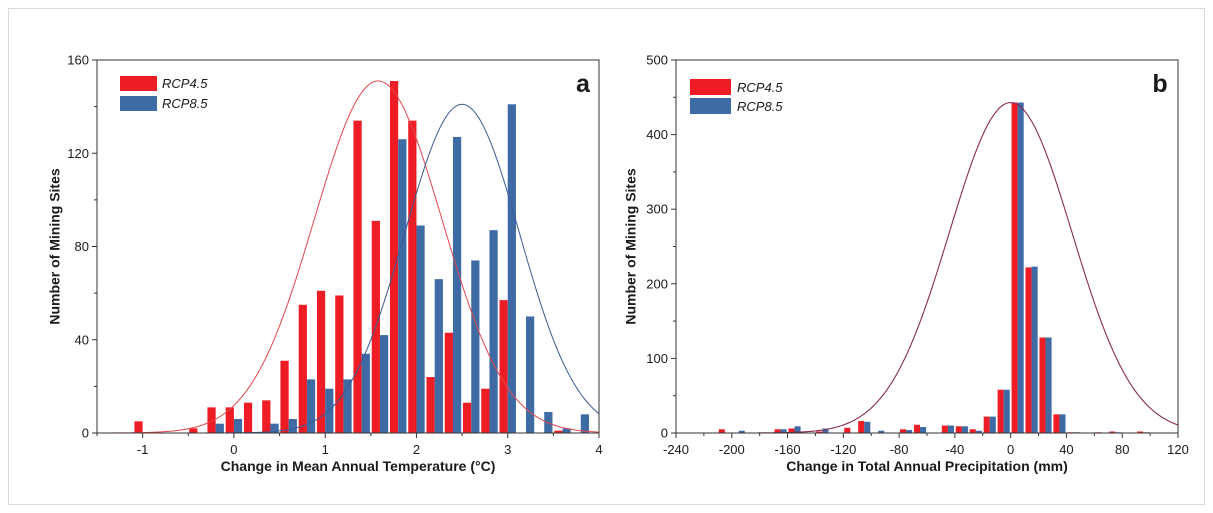  What do you see at coordinates (325, 449) in the screenshot?
I see `x-tick-label: 1` at bounding box center [325, 449].